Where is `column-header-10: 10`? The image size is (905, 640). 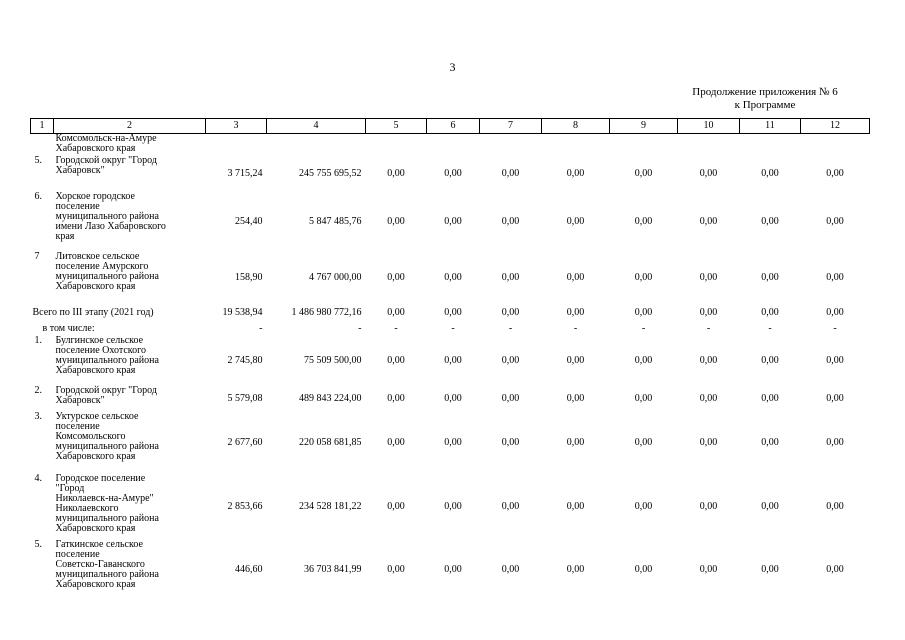 column-header-10: 10 is located at coordinates (708, 126).